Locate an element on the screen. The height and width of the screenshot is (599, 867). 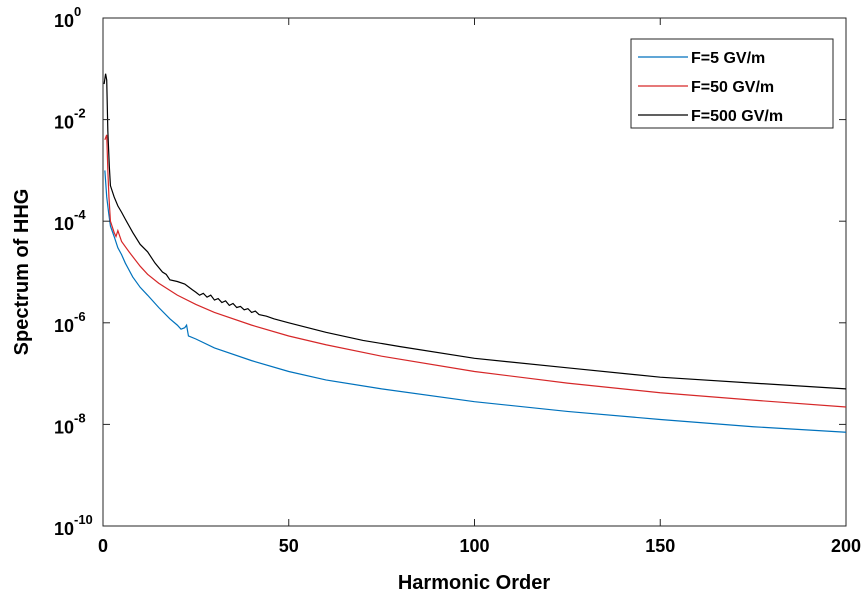
y-tick-exponent: -4 is located at coordinates (80, 214).